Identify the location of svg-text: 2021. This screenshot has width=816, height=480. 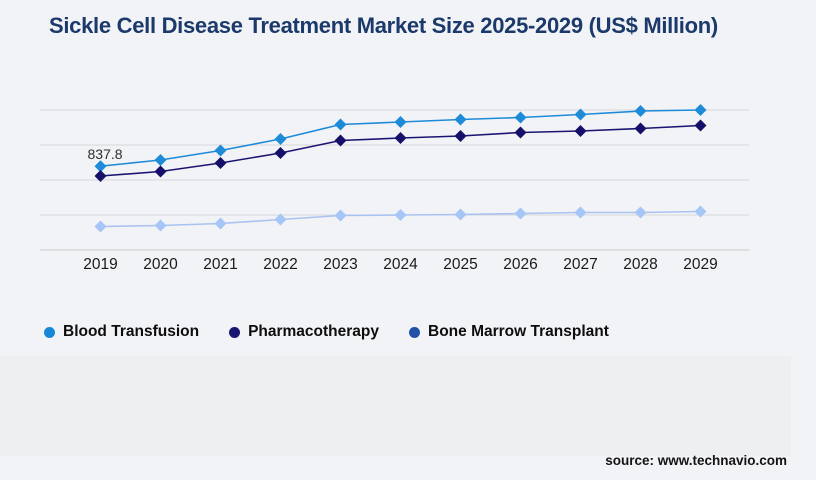
(220, 264).